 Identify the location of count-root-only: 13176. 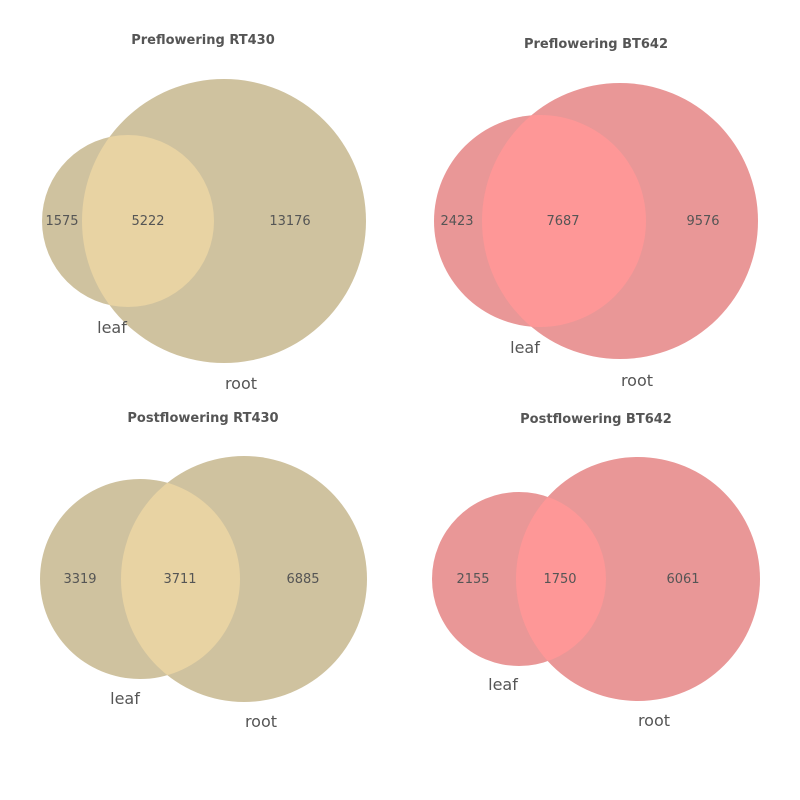
(289, 221).